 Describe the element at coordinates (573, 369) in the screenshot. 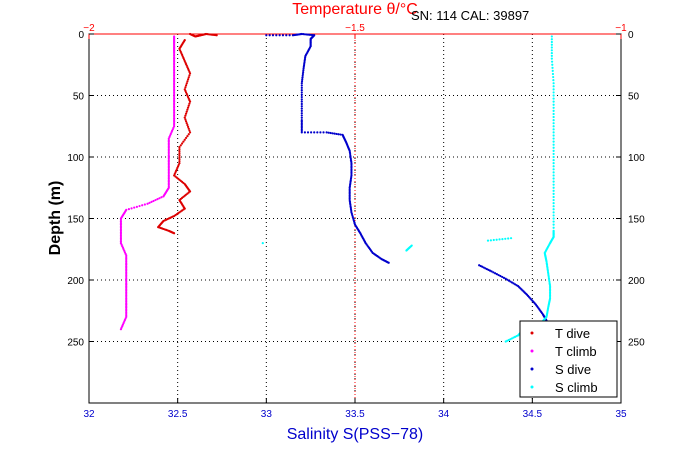

I see `legend-label: S dive` at that location.